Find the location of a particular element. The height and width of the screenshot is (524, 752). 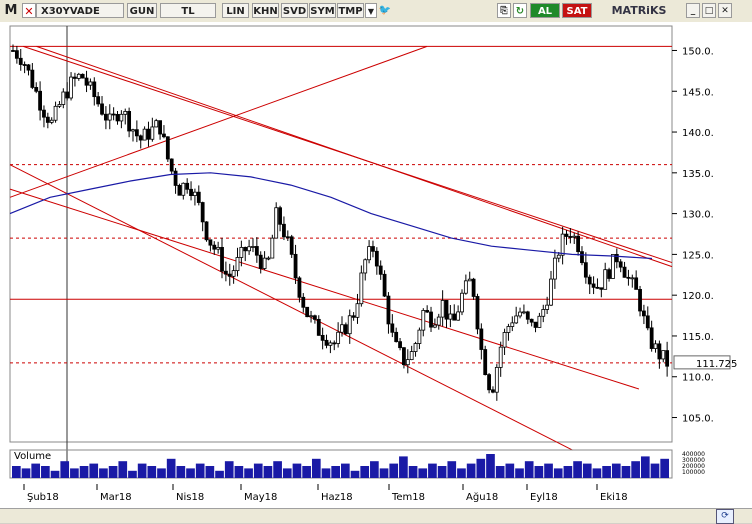

minimize-icon: _ is located at coordinates (693, 10).